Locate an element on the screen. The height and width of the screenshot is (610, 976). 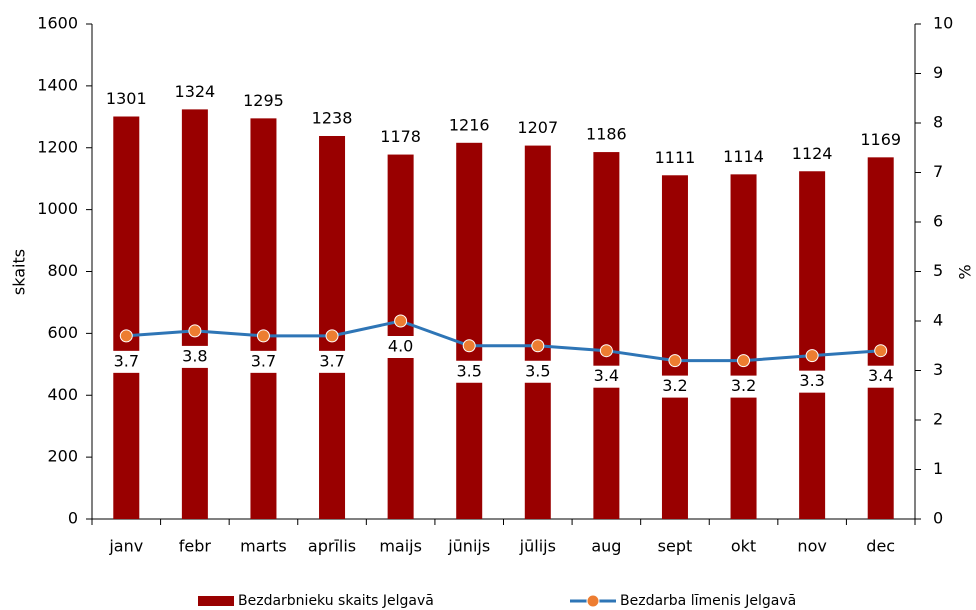
x-tick-label: marts is located at coordinates (263, 546).